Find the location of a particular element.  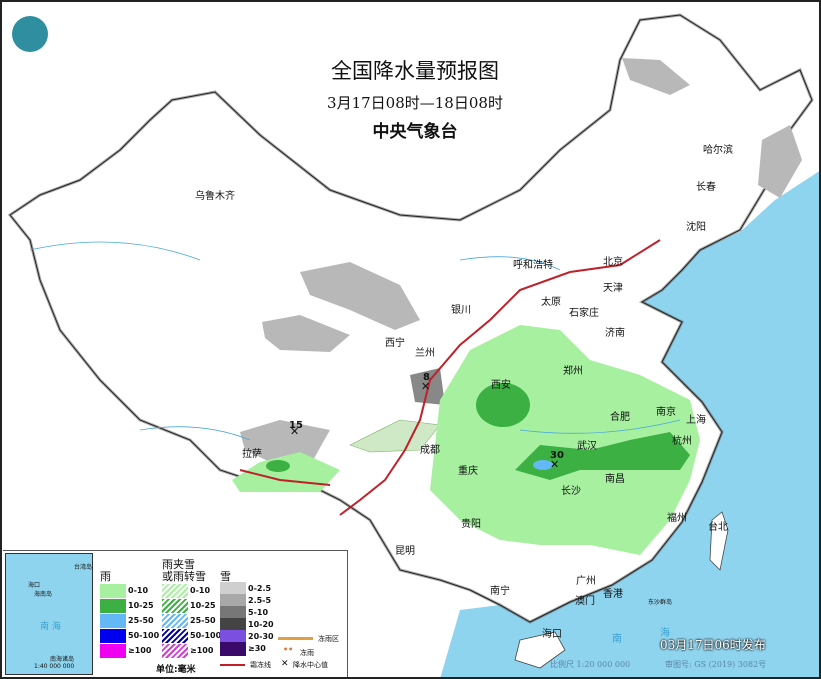

legend-label: 冻雨区 is located at coordinates (328, 639).